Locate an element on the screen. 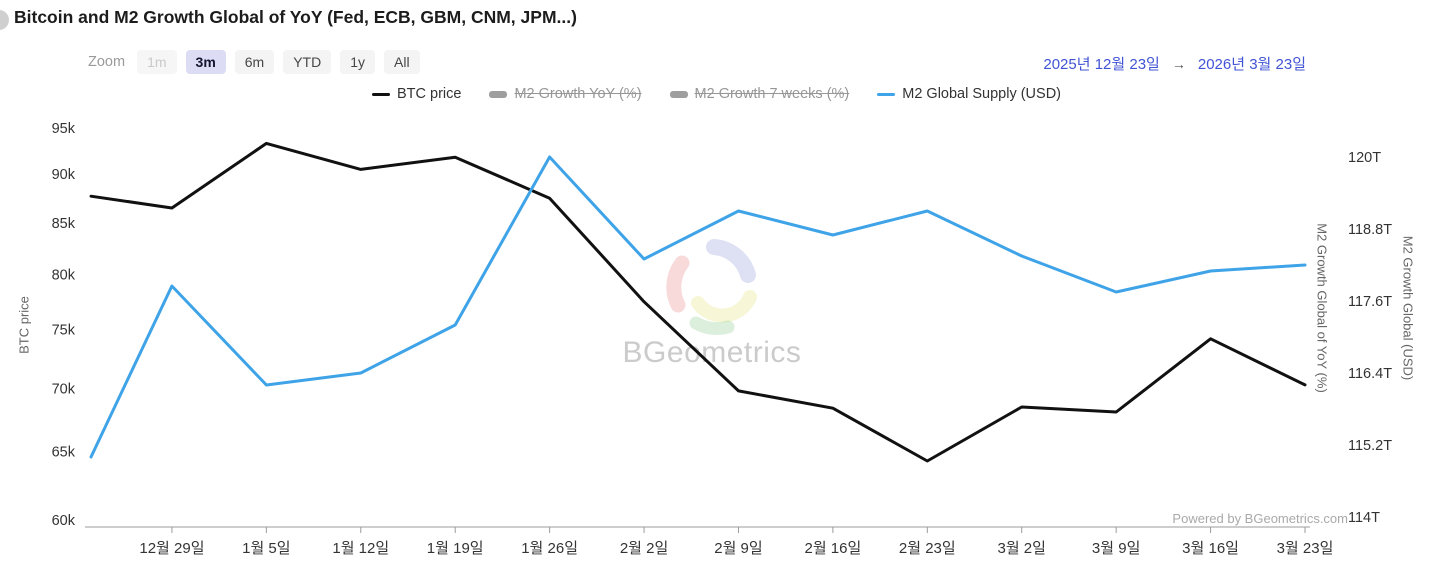 The height and width of the screenshot is (581, 1433). arrow-right-icon: → is located at coordinates (1178, 63).